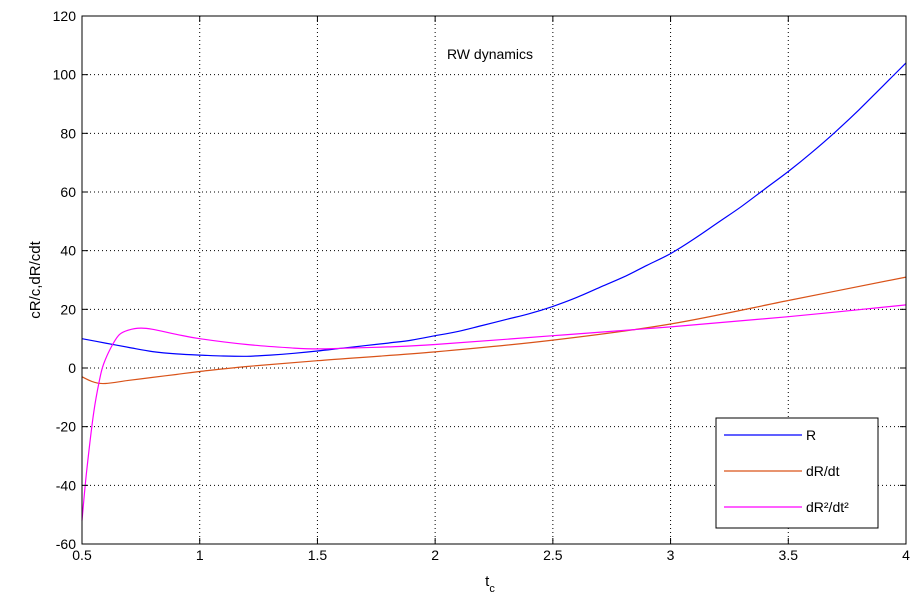  I want to click on x-tick-label: 0.5, so click(82, 555).